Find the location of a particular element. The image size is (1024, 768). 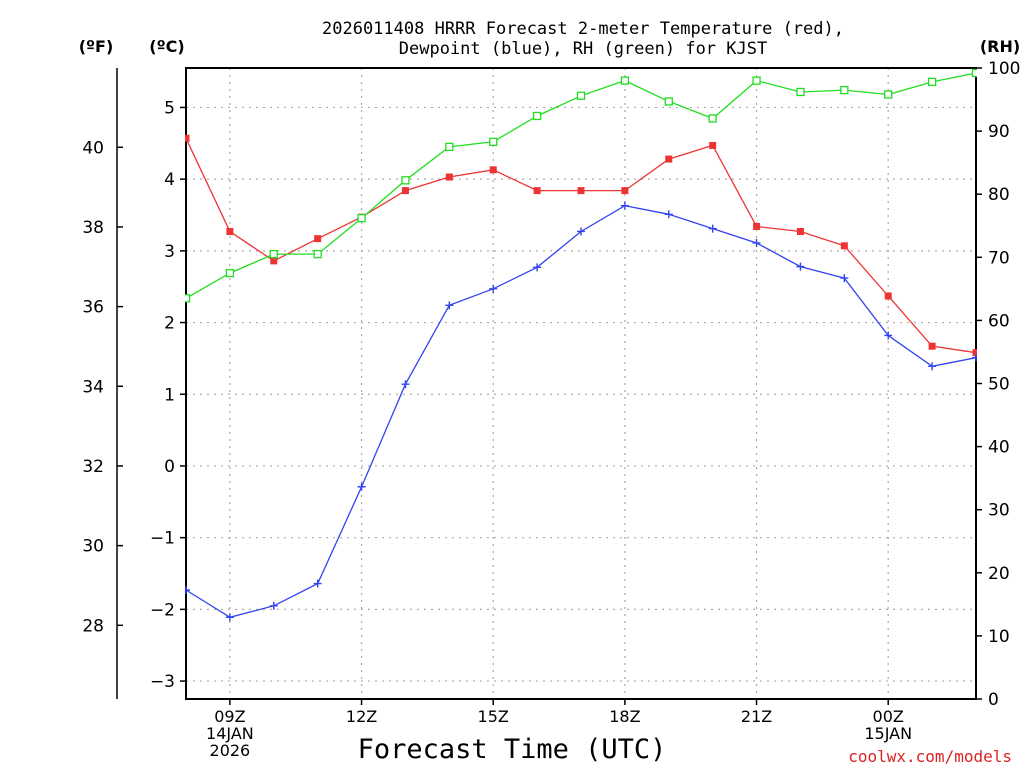

x-tick-label: 15Z is located at coordinates (493, 716).